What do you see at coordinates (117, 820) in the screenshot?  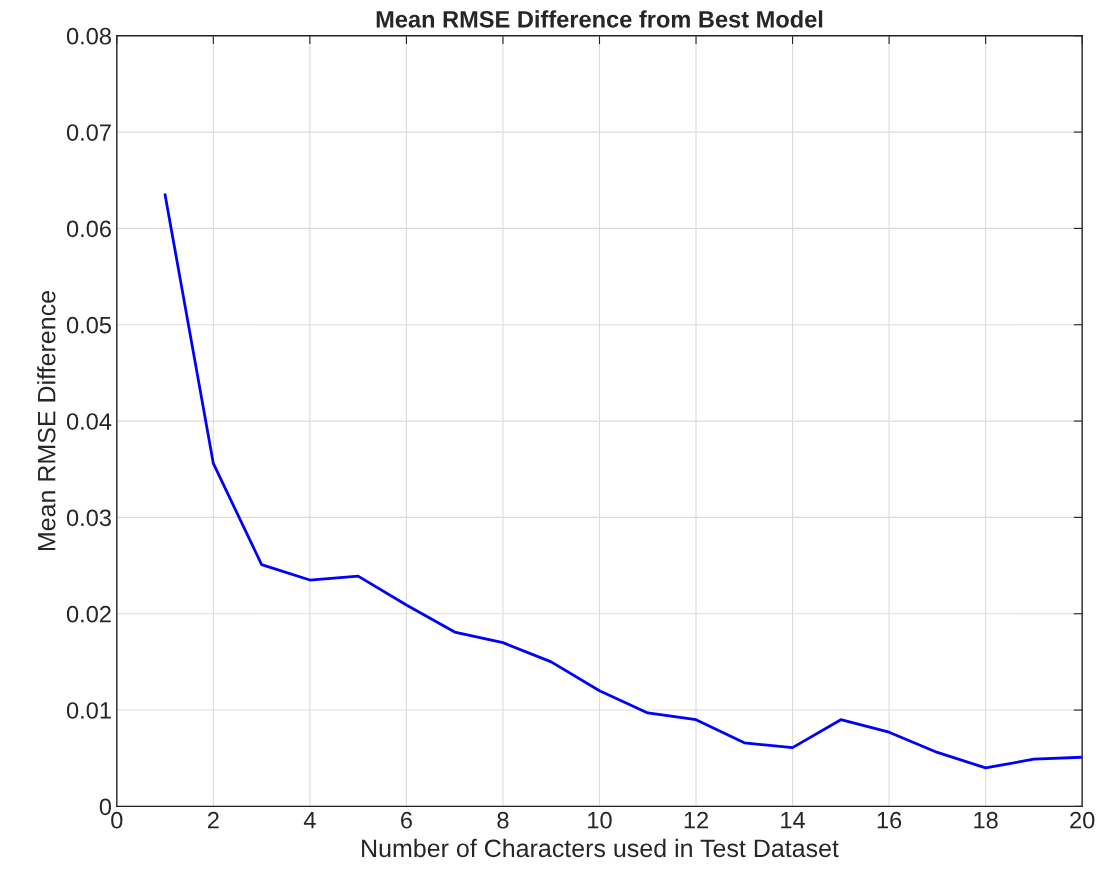 I see `x-tick-label: 0` at bounding box center [117, 820].